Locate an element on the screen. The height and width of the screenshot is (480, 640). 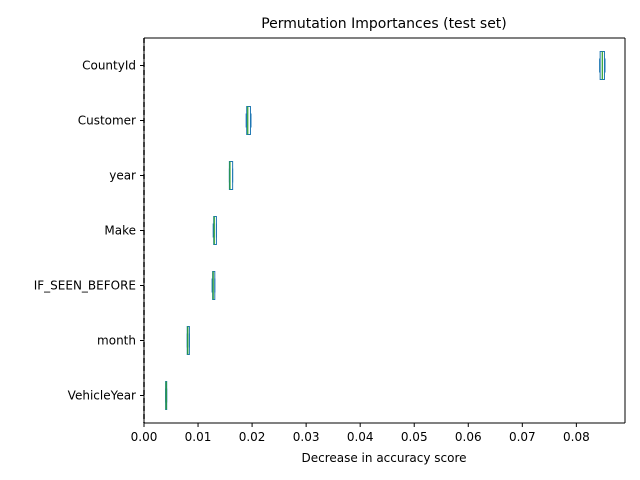
x-tick-label: 0.03 is located at coordinates (306, 437).